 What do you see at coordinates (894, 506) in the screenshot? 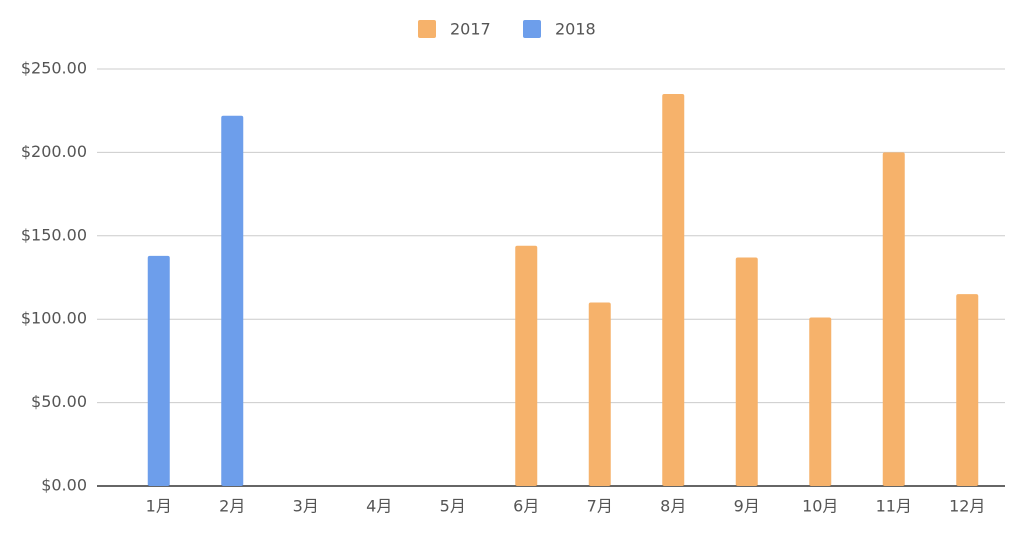
I see `x-tick-label: 11月` at bounding box center [894, 506].